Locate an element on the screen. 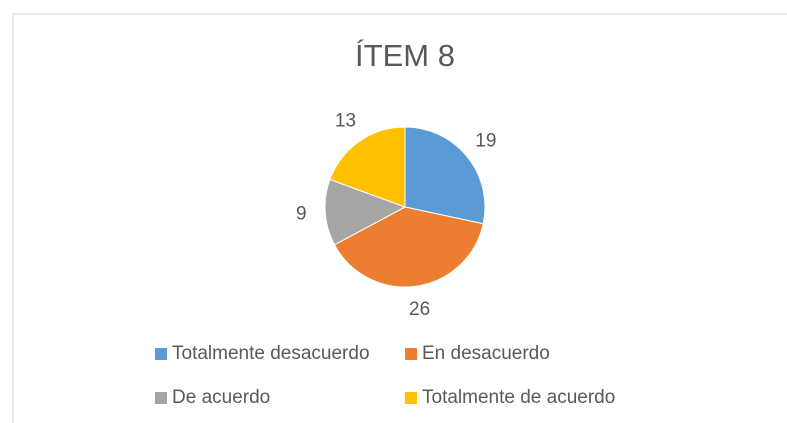 The image size is (787, 423). chart-title: ÍTEM 8 is located at coordinates (405, 55).